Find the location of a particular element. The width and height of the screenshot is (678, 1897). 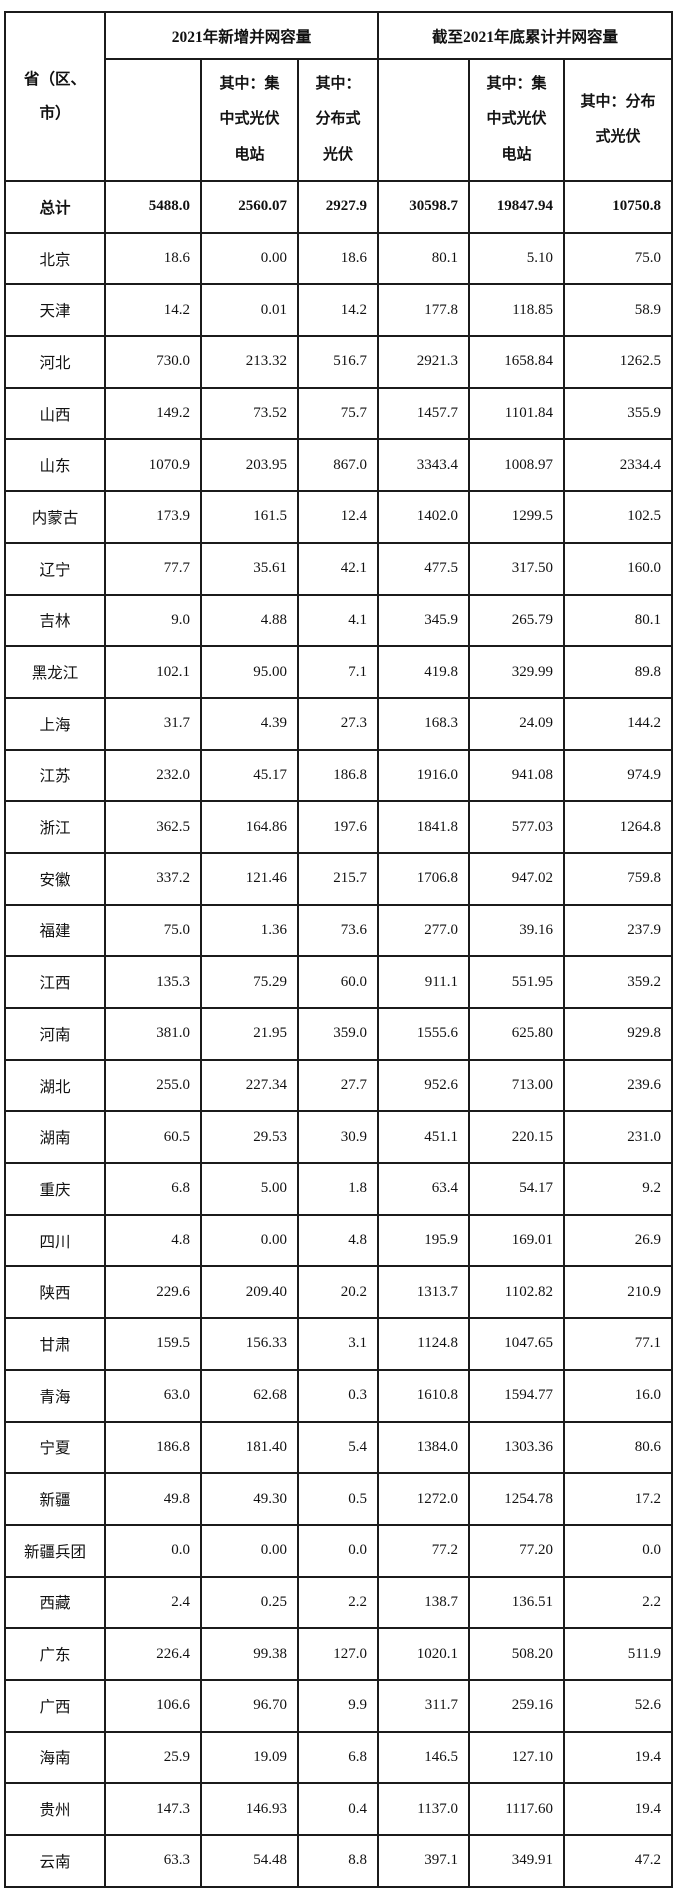

value-cell: 0.5 is located at coordinates (338, 1499).